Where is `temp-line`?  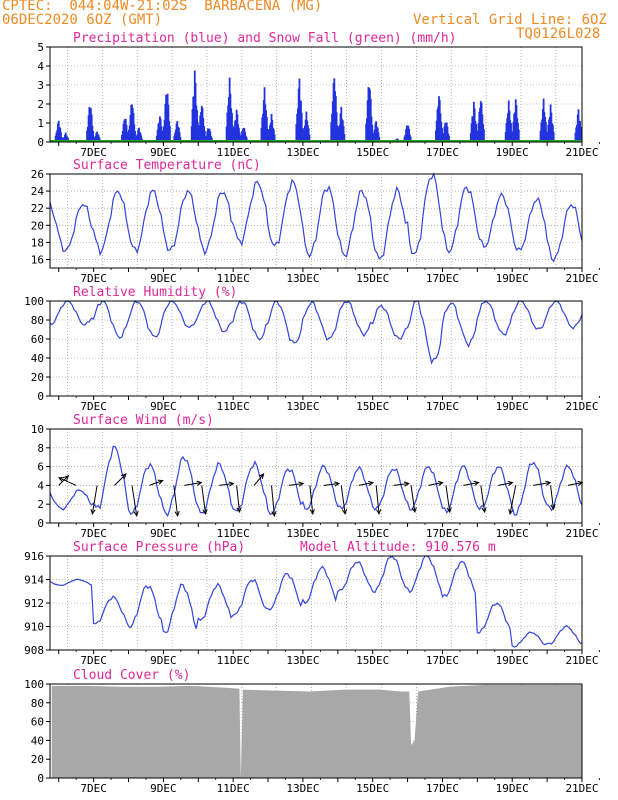 temp-line is located at coordinates (316, 217).